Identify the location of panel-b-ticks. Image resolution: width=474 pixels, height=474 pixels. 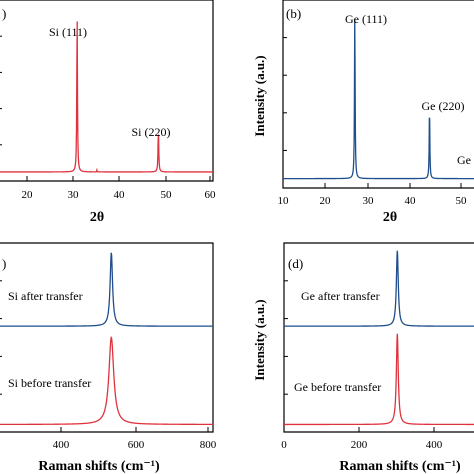
(372, 112).